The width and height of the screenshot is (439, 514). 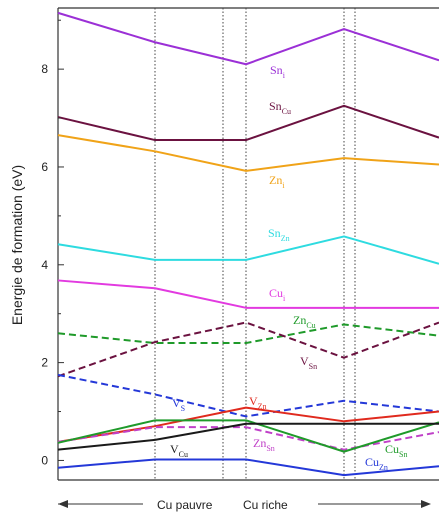 I want to click on left-arrowhead, so click(x=63, y=504).